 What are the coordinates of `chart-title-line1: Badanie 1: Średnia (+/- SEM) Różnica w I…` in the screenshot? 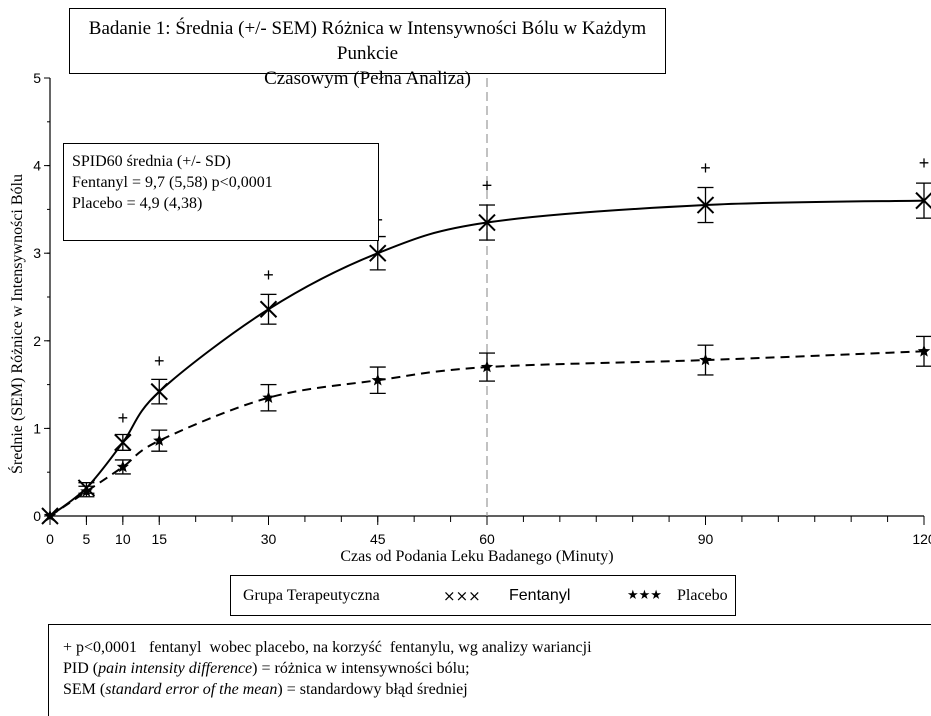 It's located at (367, 41).